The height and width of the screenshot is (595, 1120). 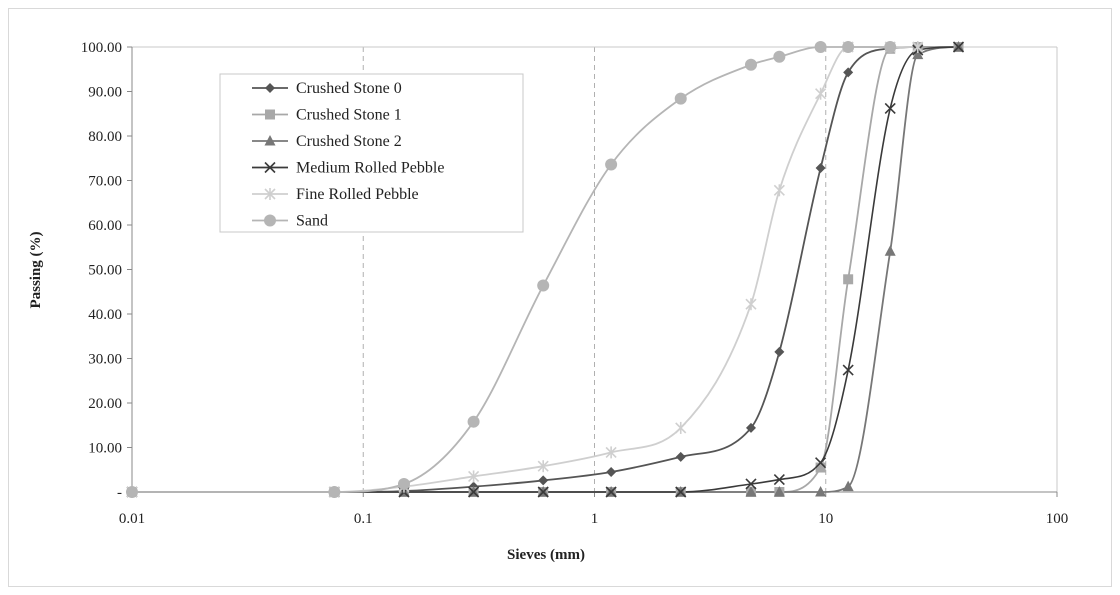 I want to click on legend-entry-fine-rolled-pebble: Fine Rolled Pebble, so click(x=335, y=194).